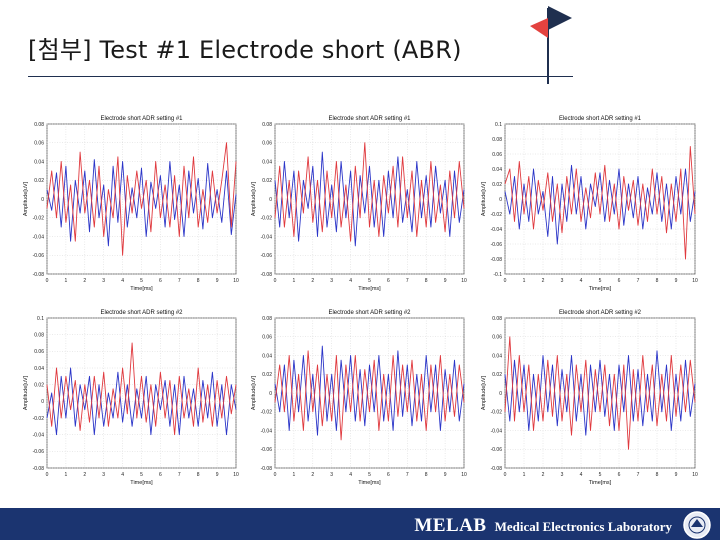  What do you see at coordinates (600, 119) in the screenshot?
I see `chart-title: Electrode short ADR setting #1` at bounding box center [600, 119].